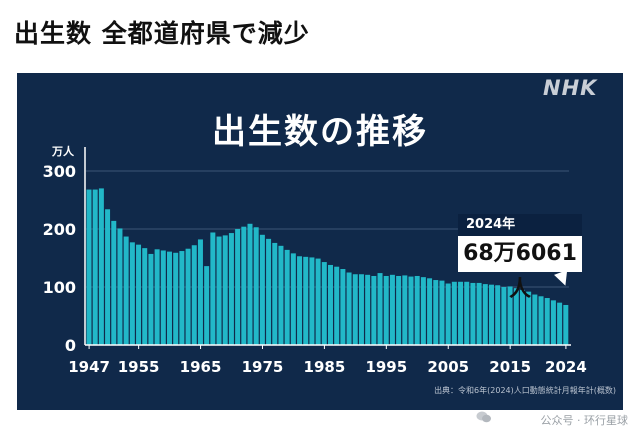 Image resolution: width=640 pixels, height=433 pixels. I want to click on x-tick-label: 2005, so click(448, 367).